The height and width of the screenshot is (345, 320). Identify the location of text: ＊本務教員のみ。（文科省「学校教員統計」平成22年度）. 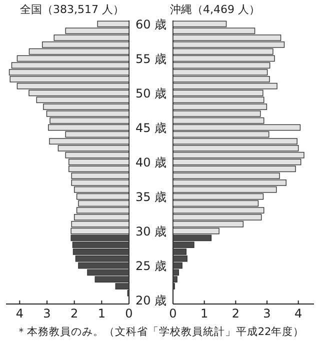
(160, 331).